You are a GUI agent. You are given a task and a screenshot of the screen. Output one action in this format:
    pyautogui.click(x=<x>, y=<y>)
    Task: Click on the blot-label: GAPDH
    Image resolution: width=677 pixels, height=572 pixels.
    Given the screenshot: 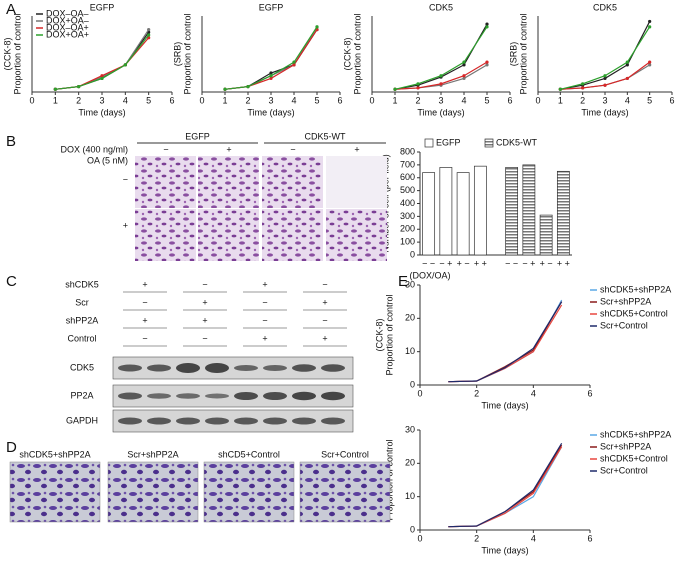 What is the action you would take?
    pyautogui.click(x=82, y=420)
    